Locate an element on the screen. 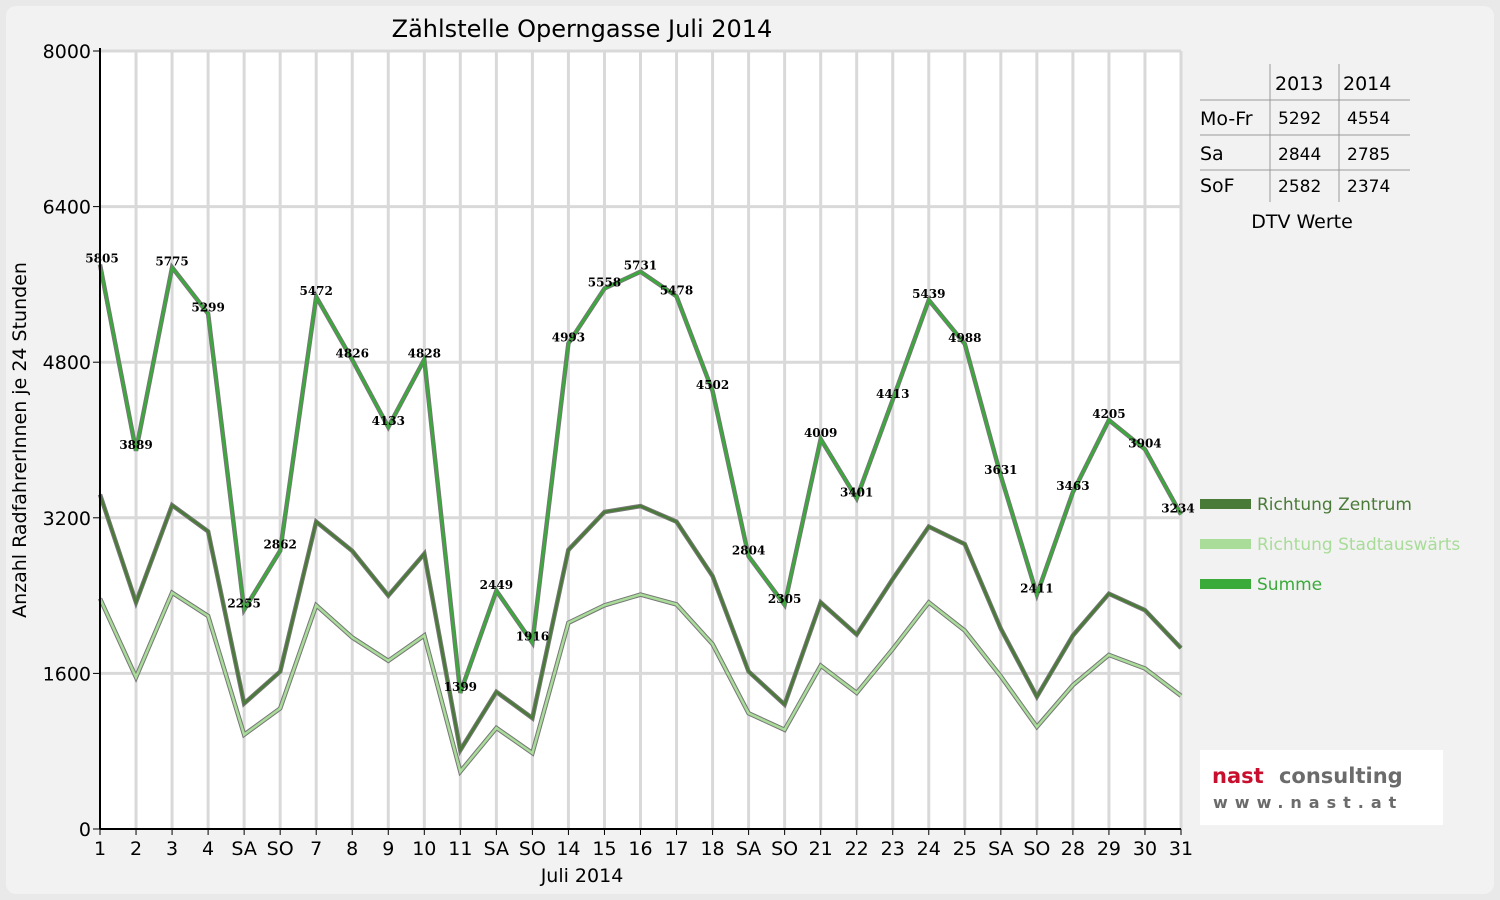 The width and height of the screenshot is (1500, 900). x-tick-label: 18 is located at coordinates (712, 849).